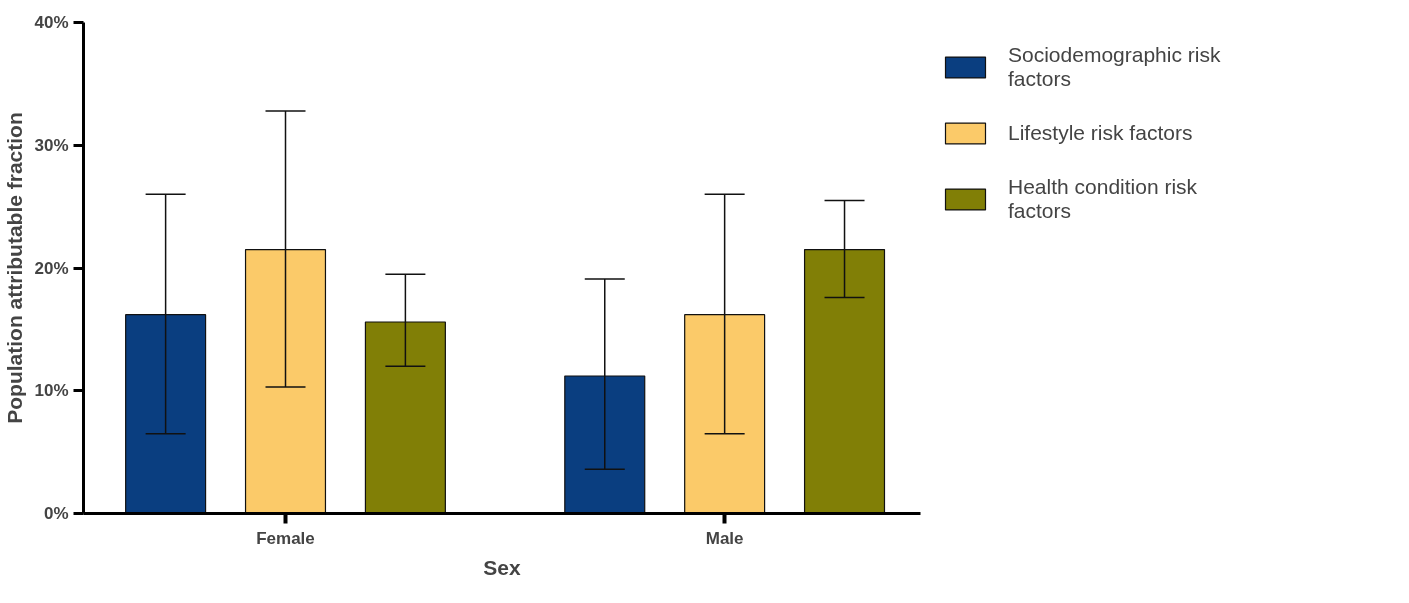 The width and height of the screenshot is (1409, 603). What do you see at coordinates (15, 268) in the screenshot?
I see `y-axis-title: Population attributable fraction` at bounding box center [15, 268].